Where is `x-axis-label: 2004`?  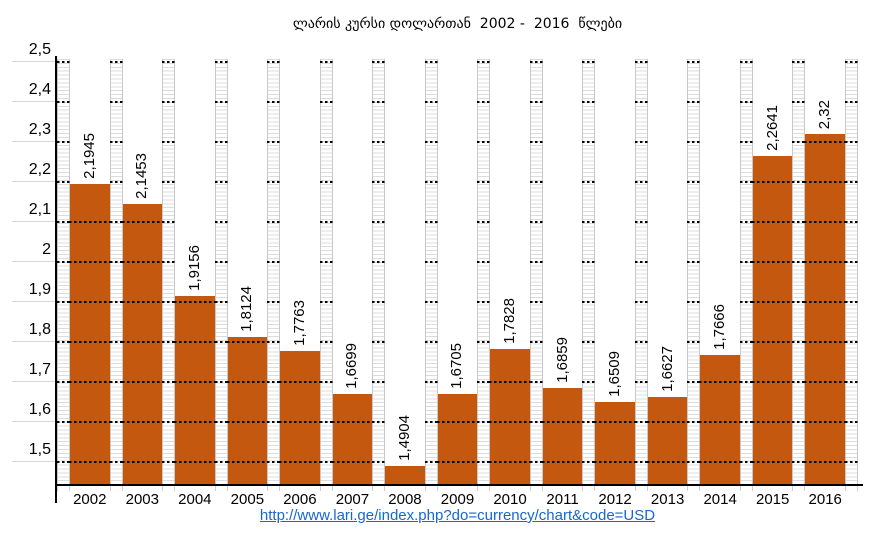 x-axis-label: 2004 is located at coordinates (195, 499).